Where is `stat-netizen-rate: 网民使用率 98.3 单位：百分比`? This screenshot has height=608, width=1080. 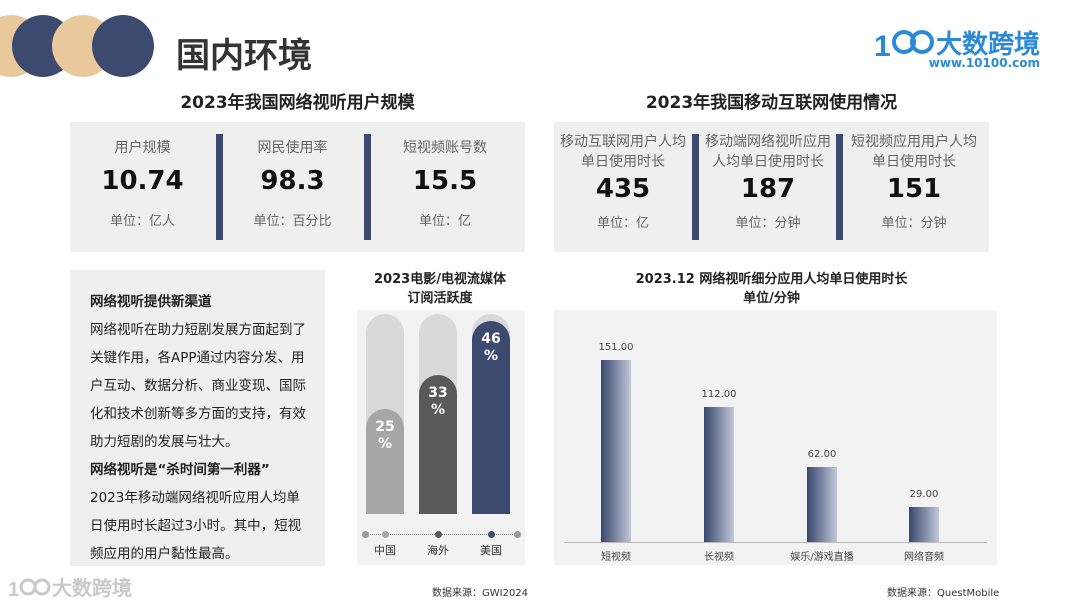 stat-netizen-rate: 网民使用率 98.3 单位：百分比 is located at coordinates (292, 183).